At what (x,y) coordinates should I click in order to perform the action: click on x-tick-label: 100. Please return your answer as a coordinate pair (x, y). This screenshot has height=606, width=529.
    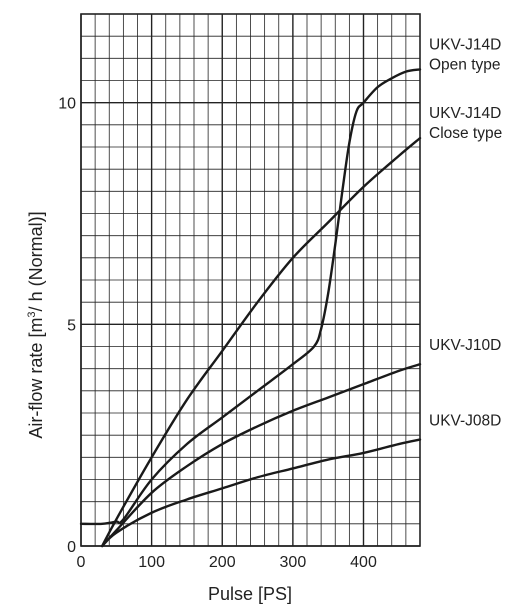
    Looking at the image, I should click on (151, 562).